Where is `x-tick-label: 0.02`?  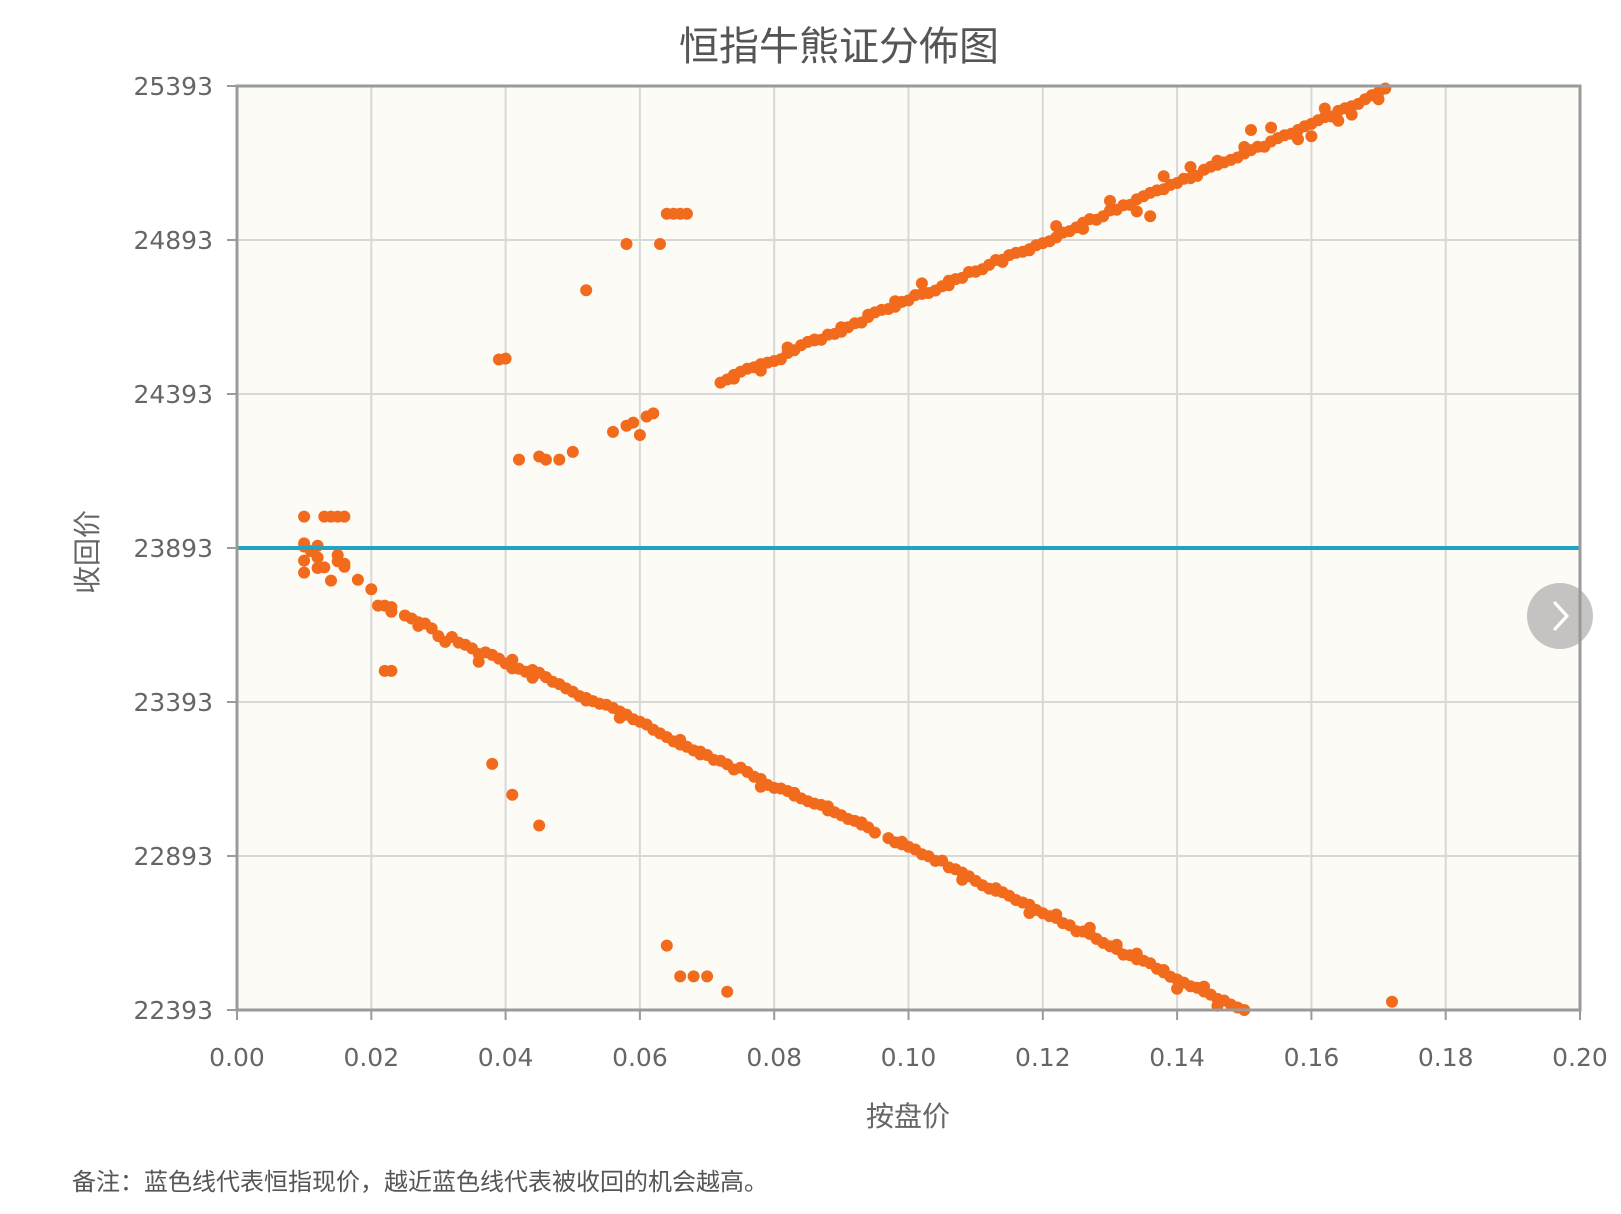 x-tick-label: 0.02 is located at coordinates (371, 1057).